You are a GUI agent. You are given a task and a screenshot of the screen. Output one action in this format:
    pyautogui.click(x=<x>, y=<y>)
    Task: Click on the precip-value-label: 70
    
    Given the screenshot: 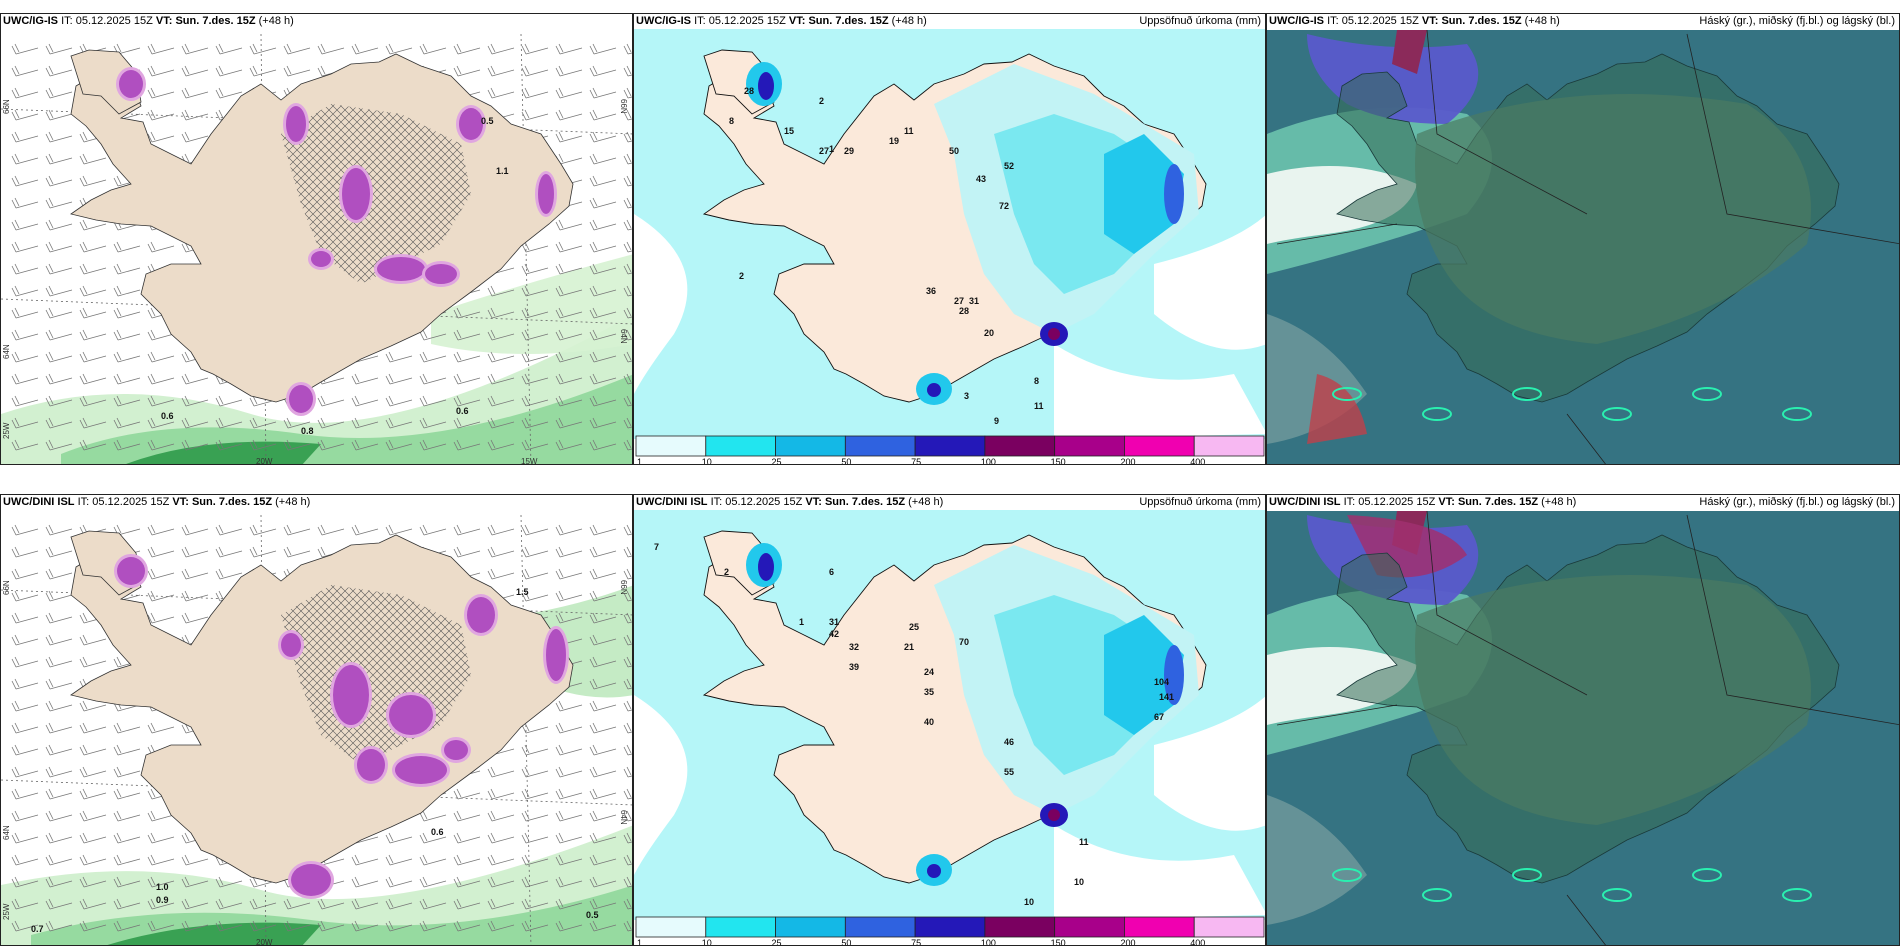 What is the action you would take?
    pyautogui.click(x=964, y=642)
    